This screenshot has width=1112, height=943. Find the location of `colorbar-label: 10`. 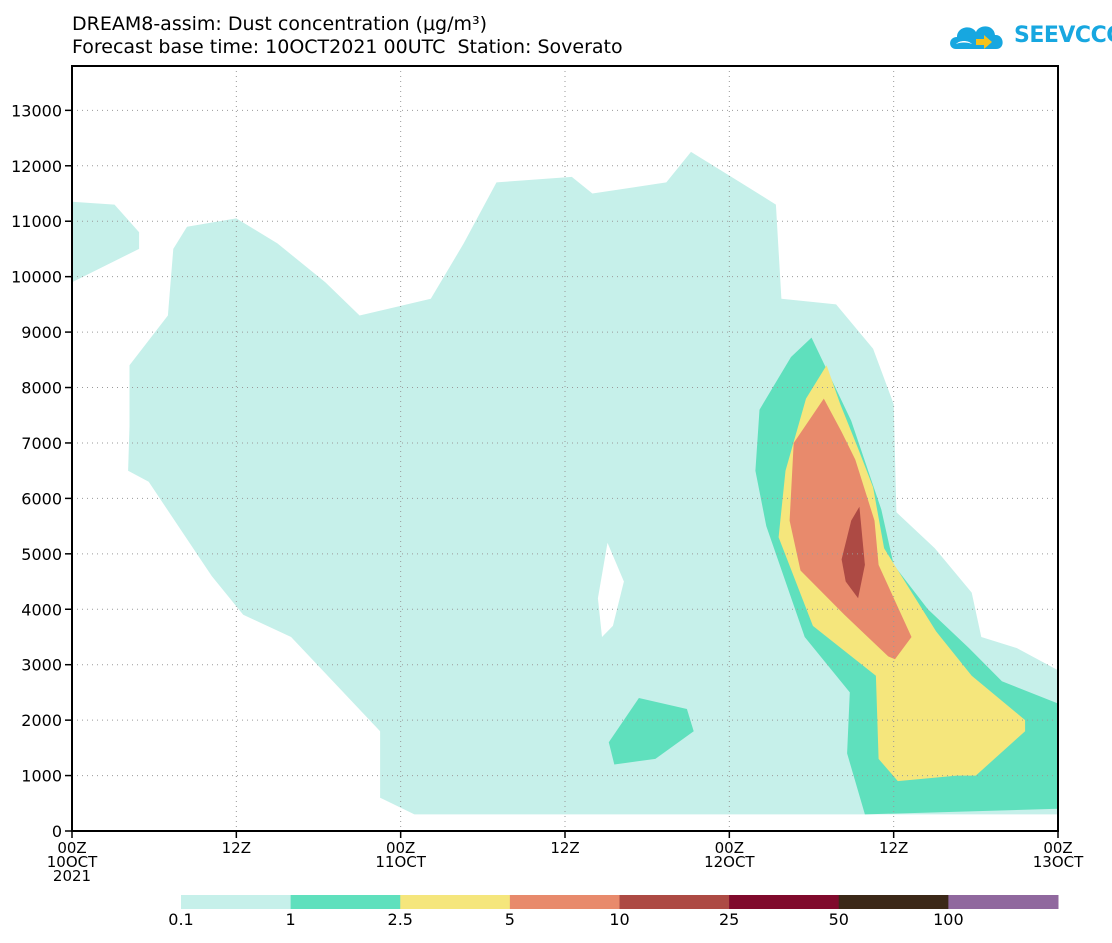

colorbar-label: 10 is located at coordinates (619, 919).